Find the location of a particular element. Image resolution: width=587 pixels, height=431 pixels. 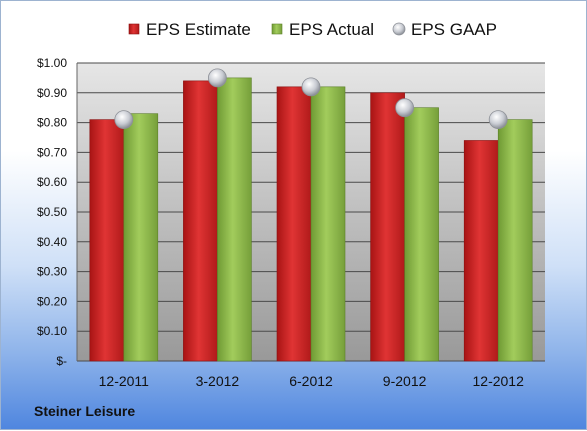

company-name: Steiner Leisure is located at coordinates (85, 411).